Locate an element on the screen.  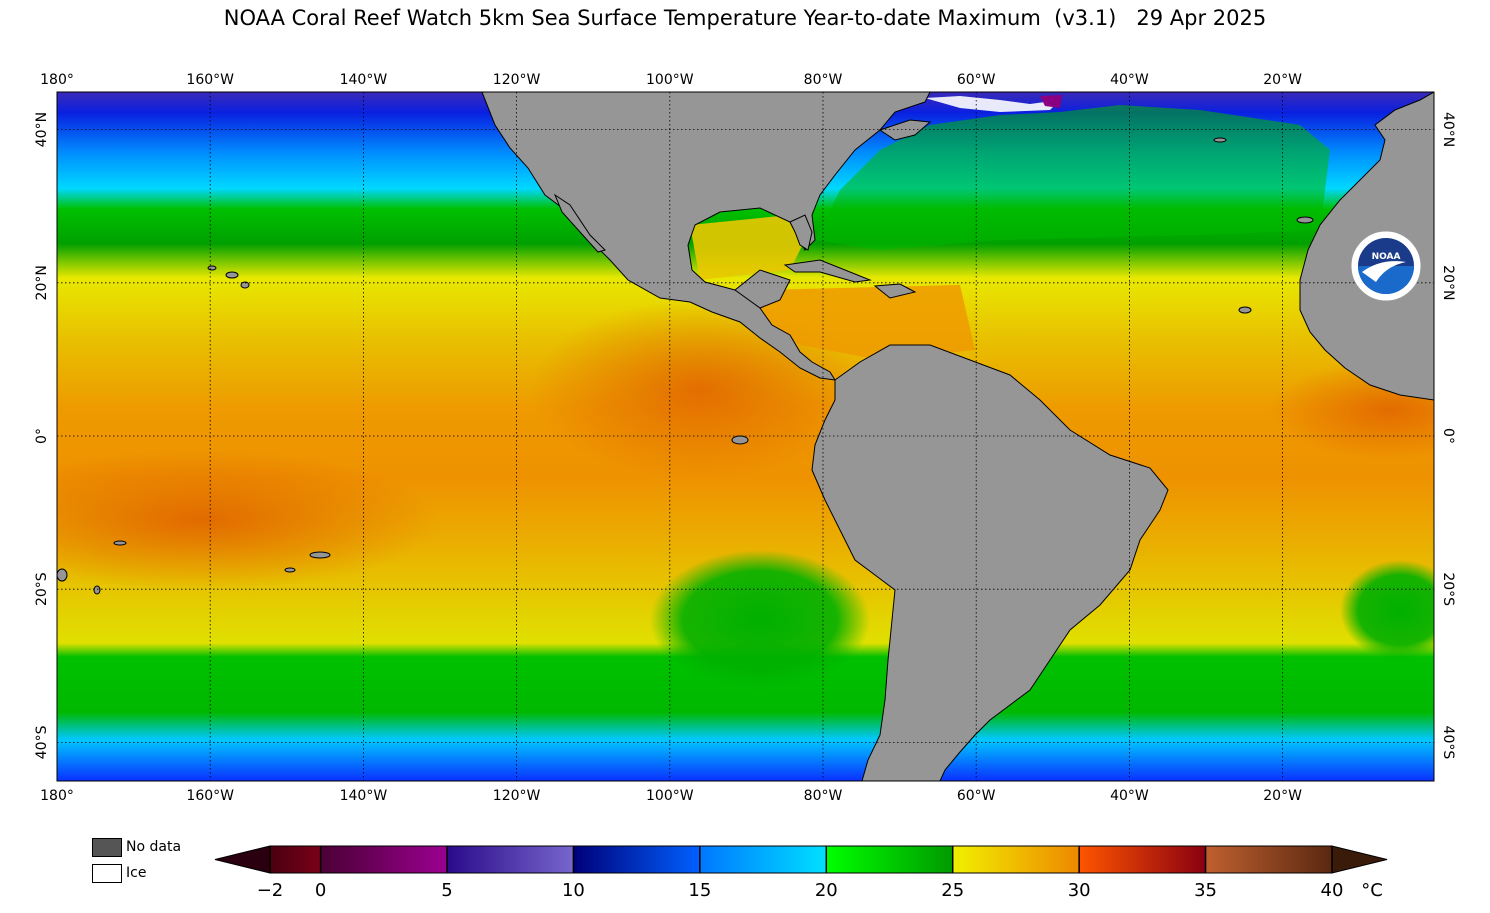
lat-label-left: 40°S is located at coordinates (42, 742).